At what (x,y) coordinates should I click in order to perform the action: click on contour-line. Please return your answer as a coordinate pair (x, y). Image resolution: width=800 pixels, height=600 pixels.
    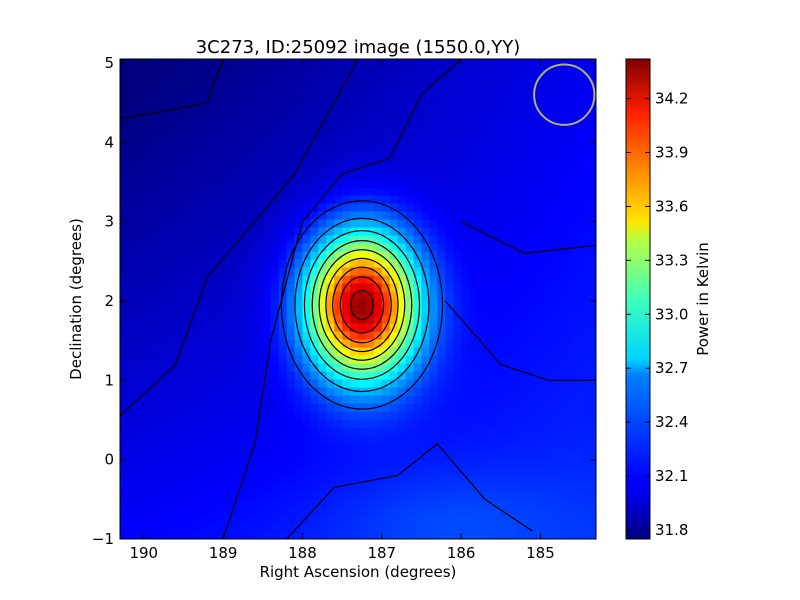
    Looking at the image, I should click on (362, 305).